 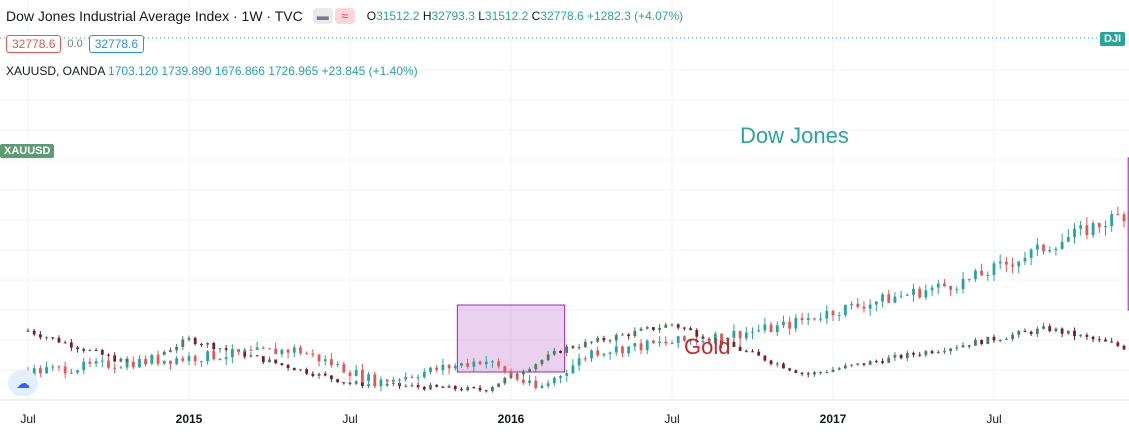 I want to click on annotation-dow-jones: Dow Jones, so click(x=794, y=135).